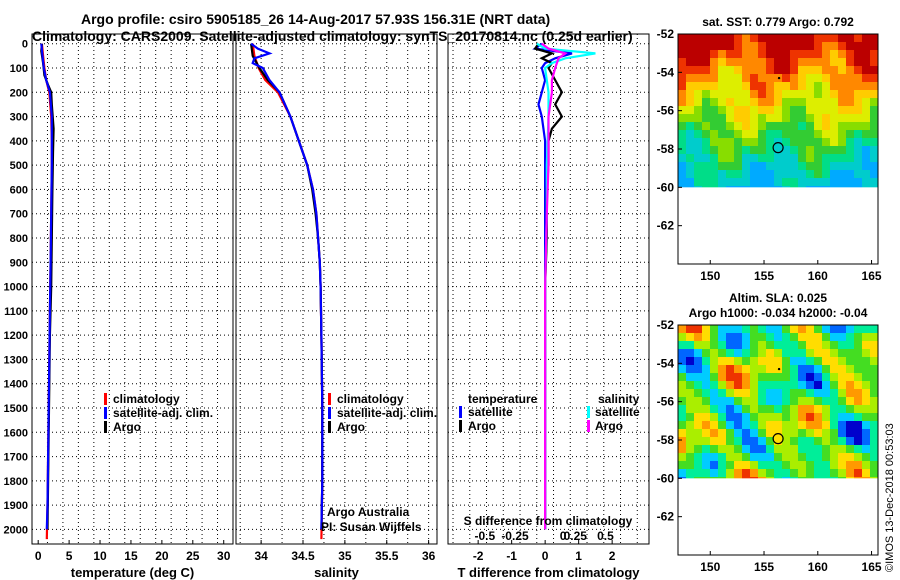 The width and height of the screenshot is (900, 580). Describe the element at coordinates (16, 409) in the screenshot. I see `depth-tick-label: 1500` at that location.